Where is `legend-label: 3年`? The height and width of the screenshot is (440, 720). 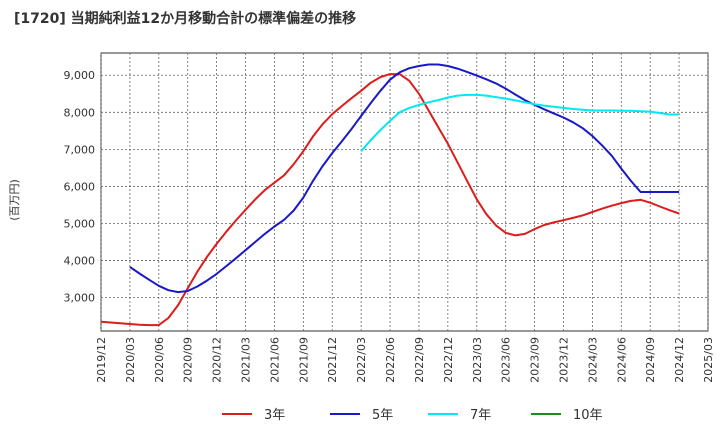 legend-label: 3年 is located at coordinates (274, 415).